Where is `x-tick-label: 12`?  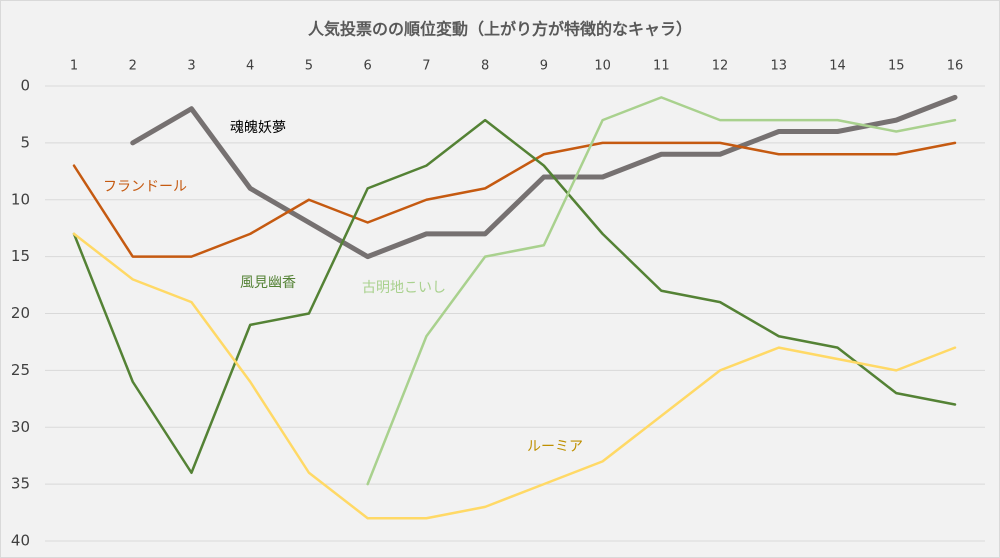
x-tick-label: 12 is located at coordinates (720, 66).